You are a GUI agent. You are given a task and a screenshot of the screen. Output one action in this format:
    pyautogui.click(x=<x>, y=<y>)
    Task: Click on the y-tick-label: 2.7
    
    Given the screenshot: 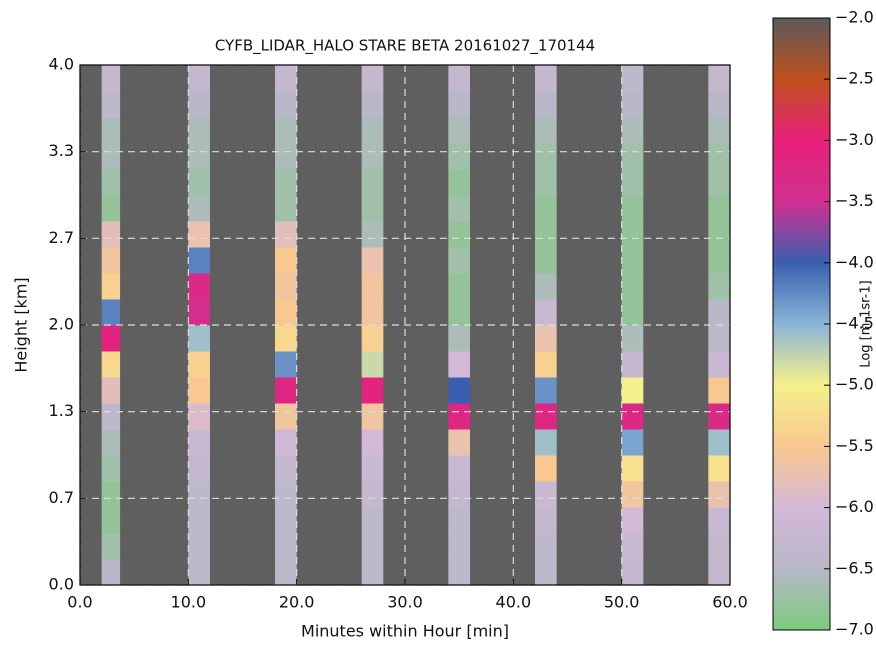 What is the action you would take?
    pyautogui.click(x=61, y=237)
    